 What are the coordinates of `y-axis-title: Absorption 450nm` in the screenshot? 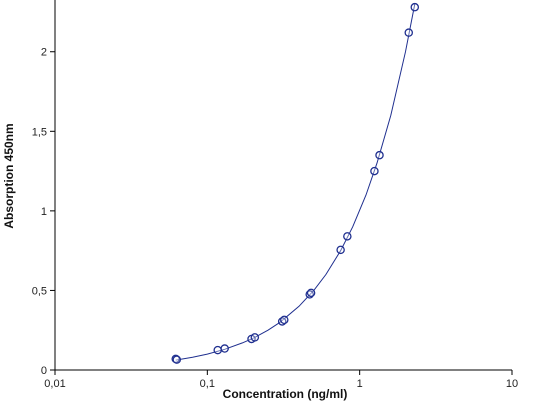 It's located at (9, 175).